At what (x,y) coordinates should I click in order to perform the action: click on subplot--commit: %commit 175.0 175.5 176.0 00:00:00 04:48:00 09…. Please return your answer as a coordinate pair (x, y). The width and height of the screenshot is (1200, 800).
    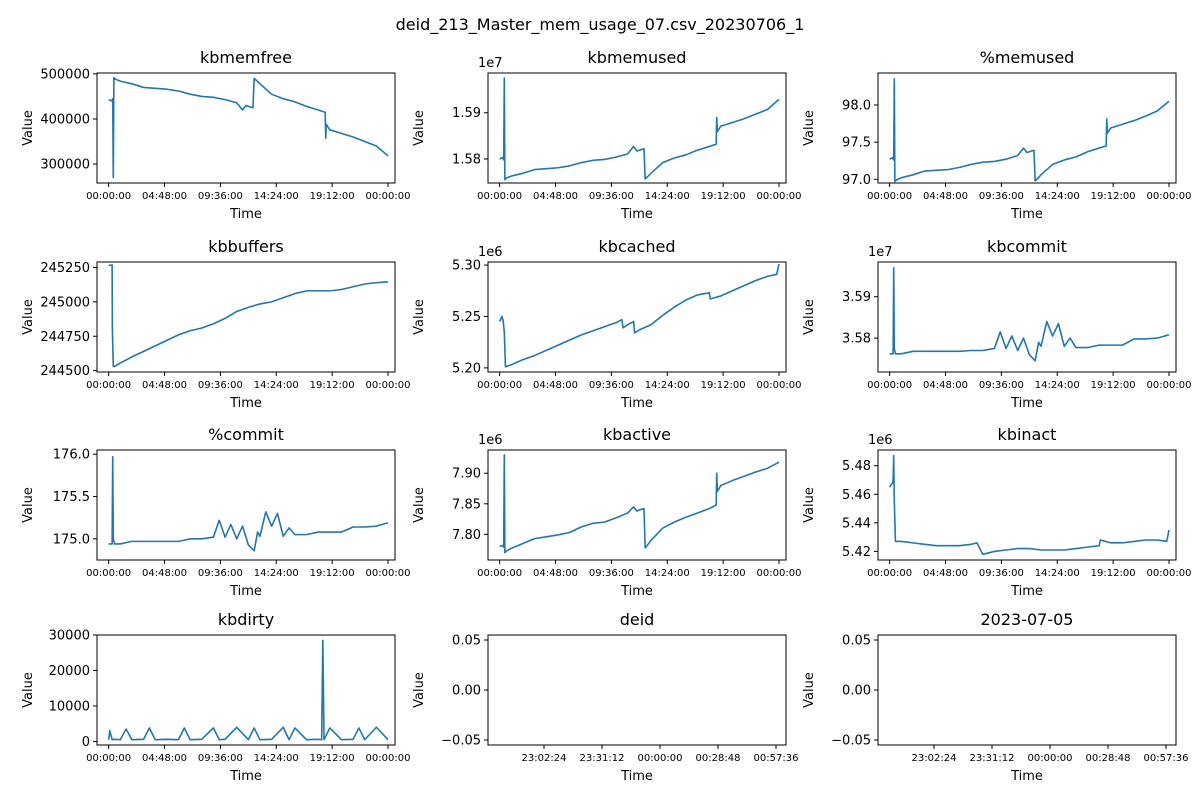
    Looking at the image, I should click on (215, 512).